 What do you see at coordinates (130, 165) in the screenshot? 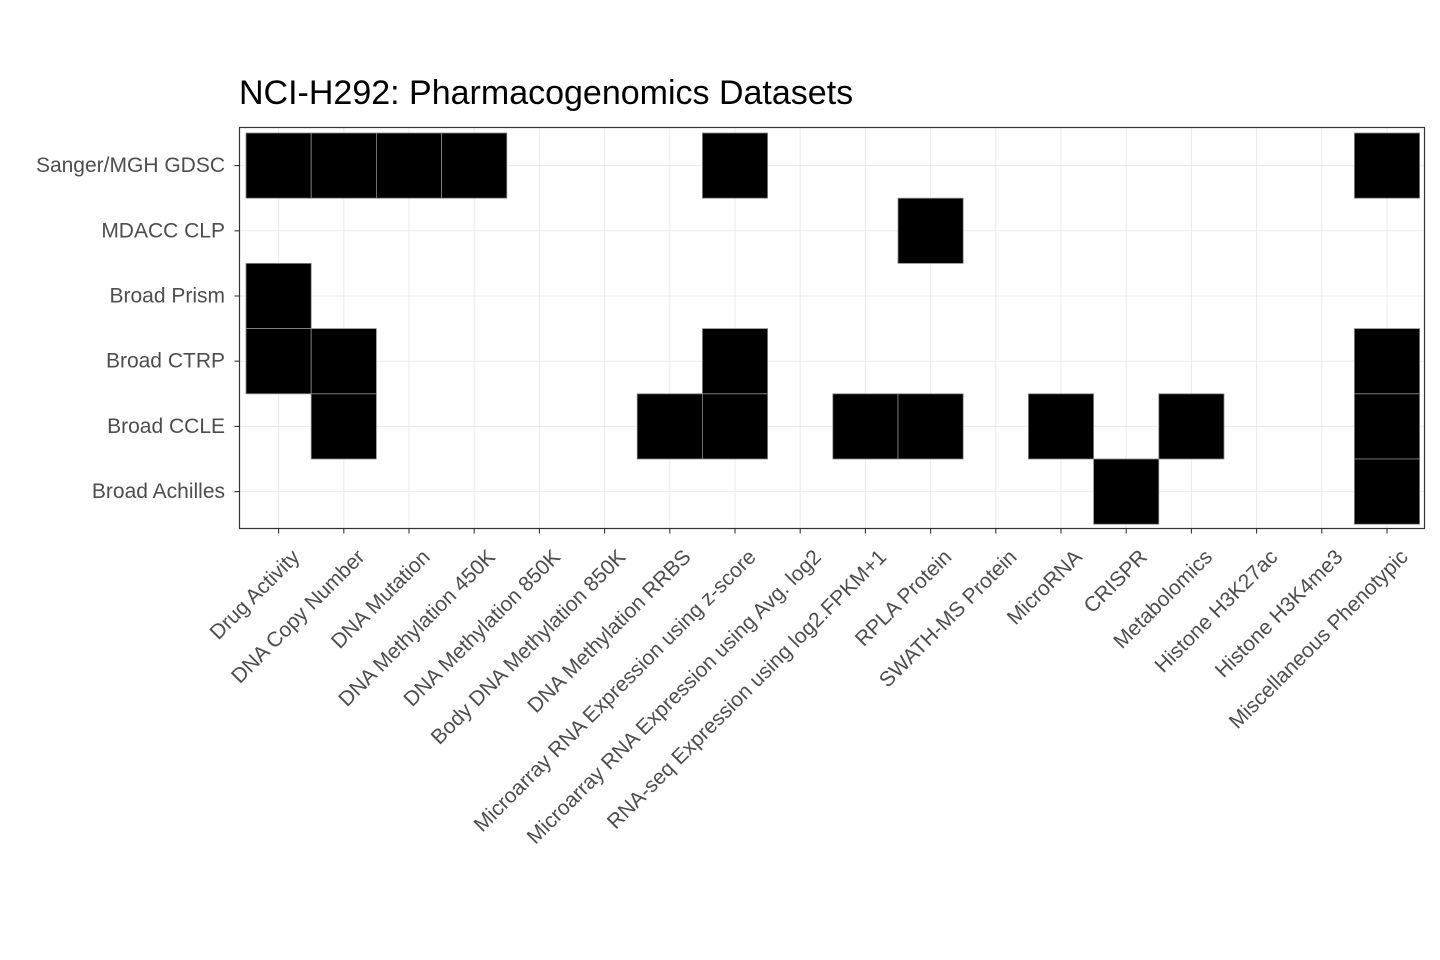
I see `y-tick-label: Sanger/MGH GDSC` at bounding box center [130, 165].